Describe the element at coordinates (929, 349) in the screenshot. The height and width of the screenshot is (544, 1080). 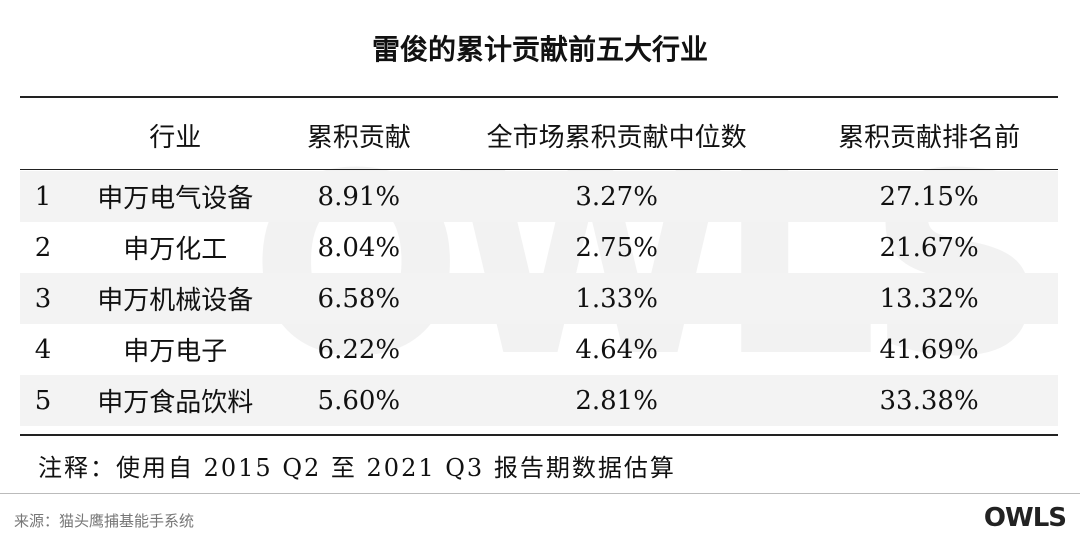
I see `table-cell: 41.69%` at that location.